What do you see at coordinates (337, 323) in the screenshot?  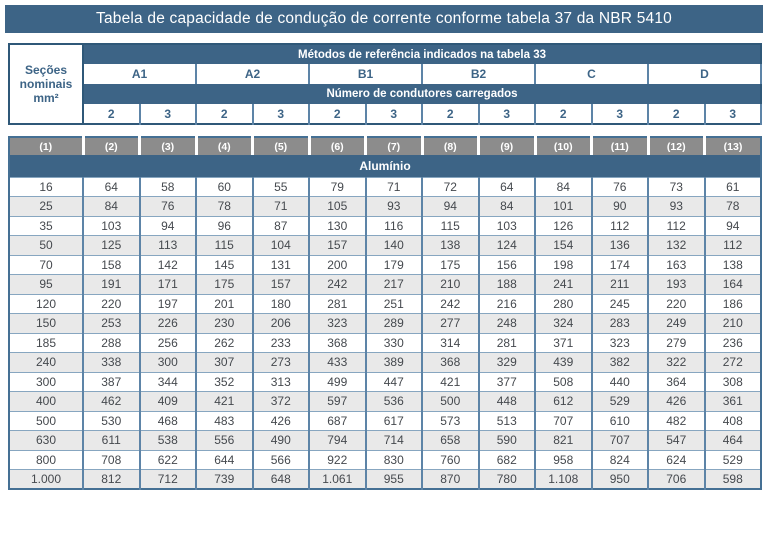 I see `capacity-value-cell: 323` at bounding box center [337, 323].